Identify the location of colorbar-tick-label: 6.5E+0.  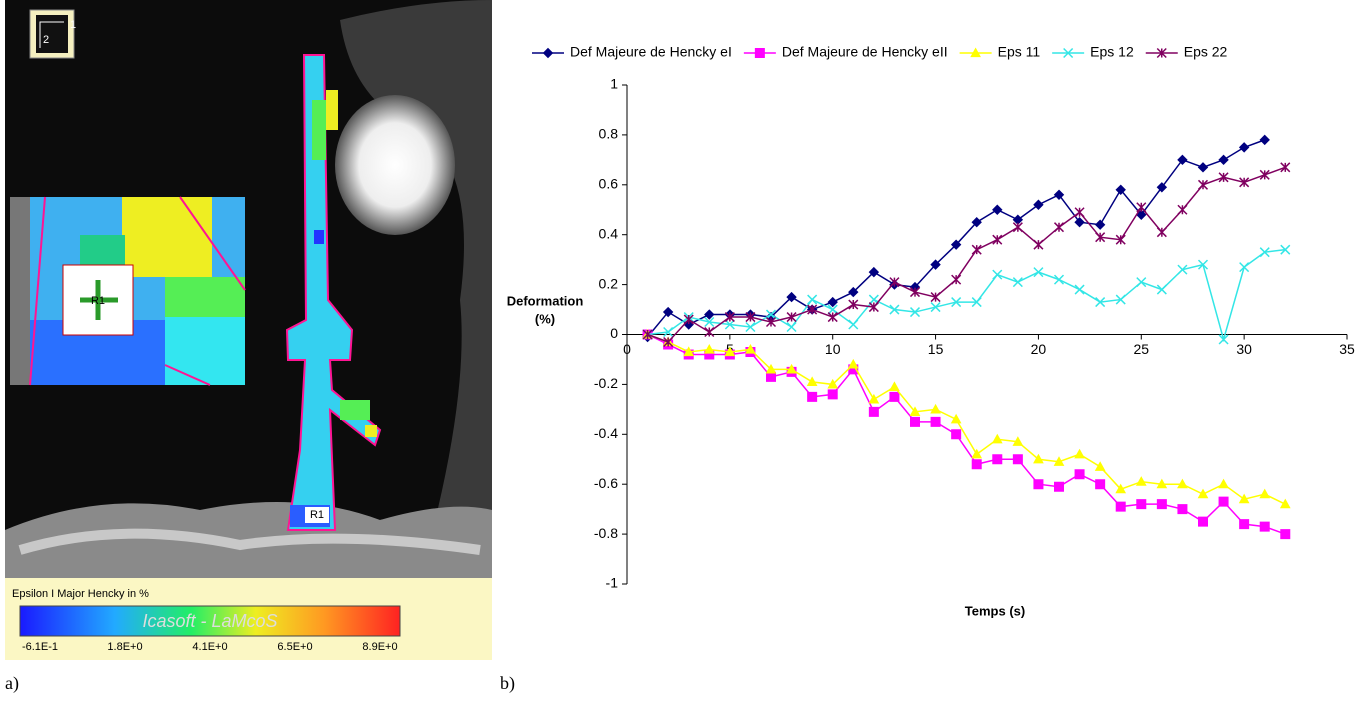
(294, 647).